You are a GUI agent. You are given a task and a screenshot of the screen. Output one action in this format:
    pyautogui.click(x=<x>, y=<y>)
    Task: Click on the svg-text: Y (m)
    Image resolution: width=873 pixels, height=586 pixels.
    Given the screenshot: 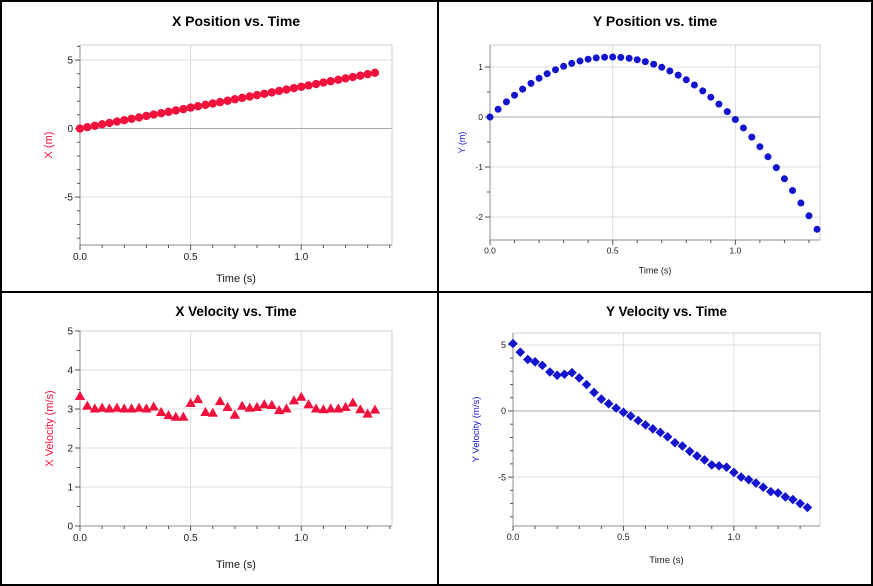 What is the action you would take?
    pyautogui.click(x=462, y=143)
    